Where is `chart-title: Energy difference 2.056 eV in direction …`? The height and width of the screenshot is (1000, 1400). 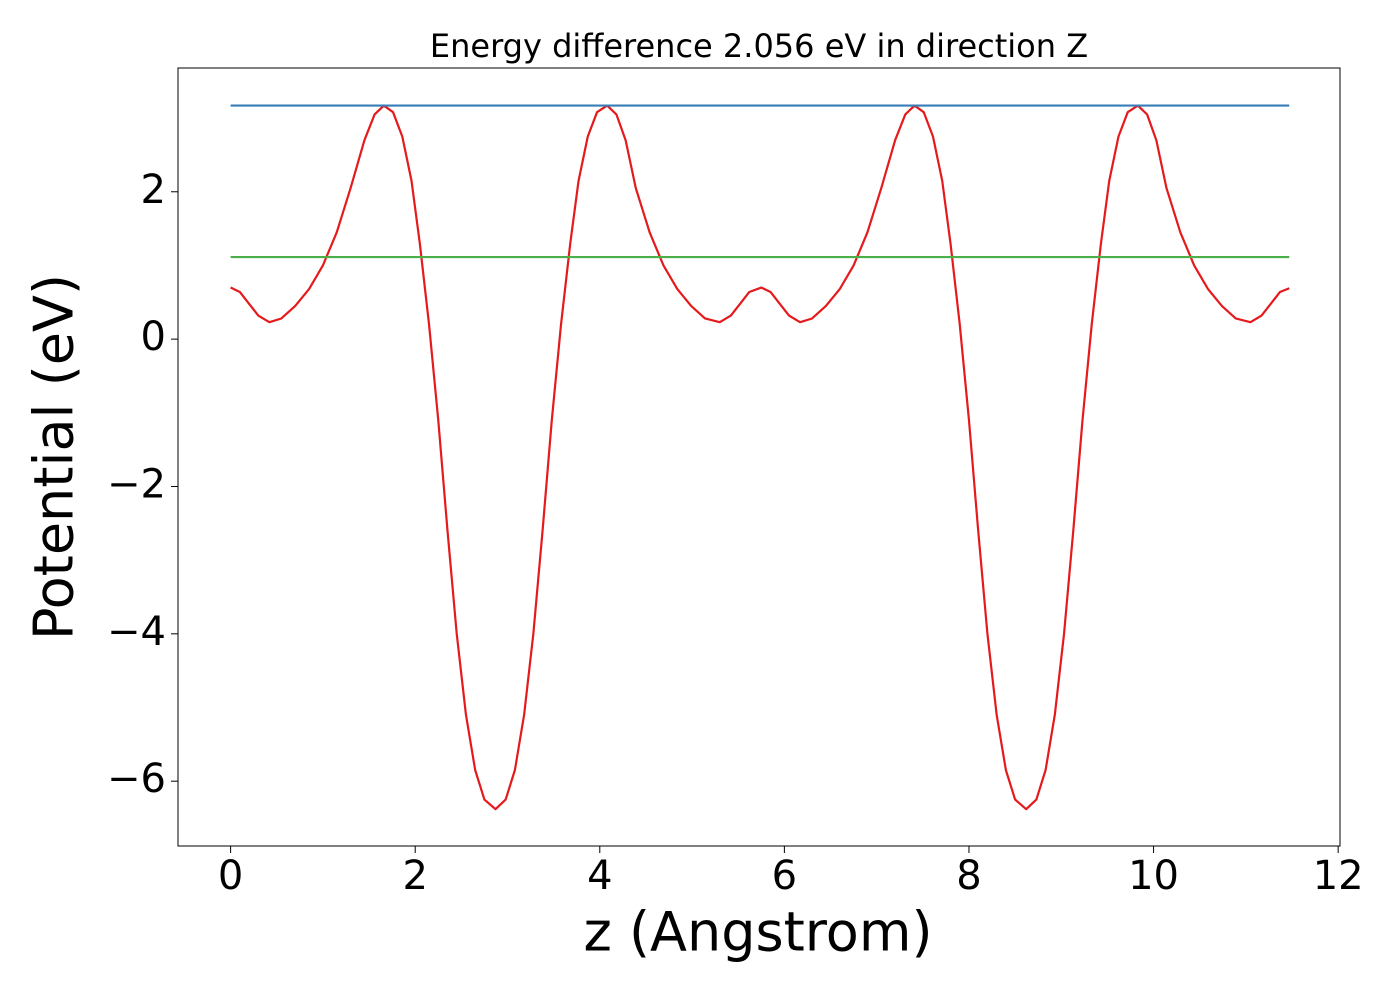 chart-title: Energy difference 2.056 eV in direction … is located at coordinates (759, 46).